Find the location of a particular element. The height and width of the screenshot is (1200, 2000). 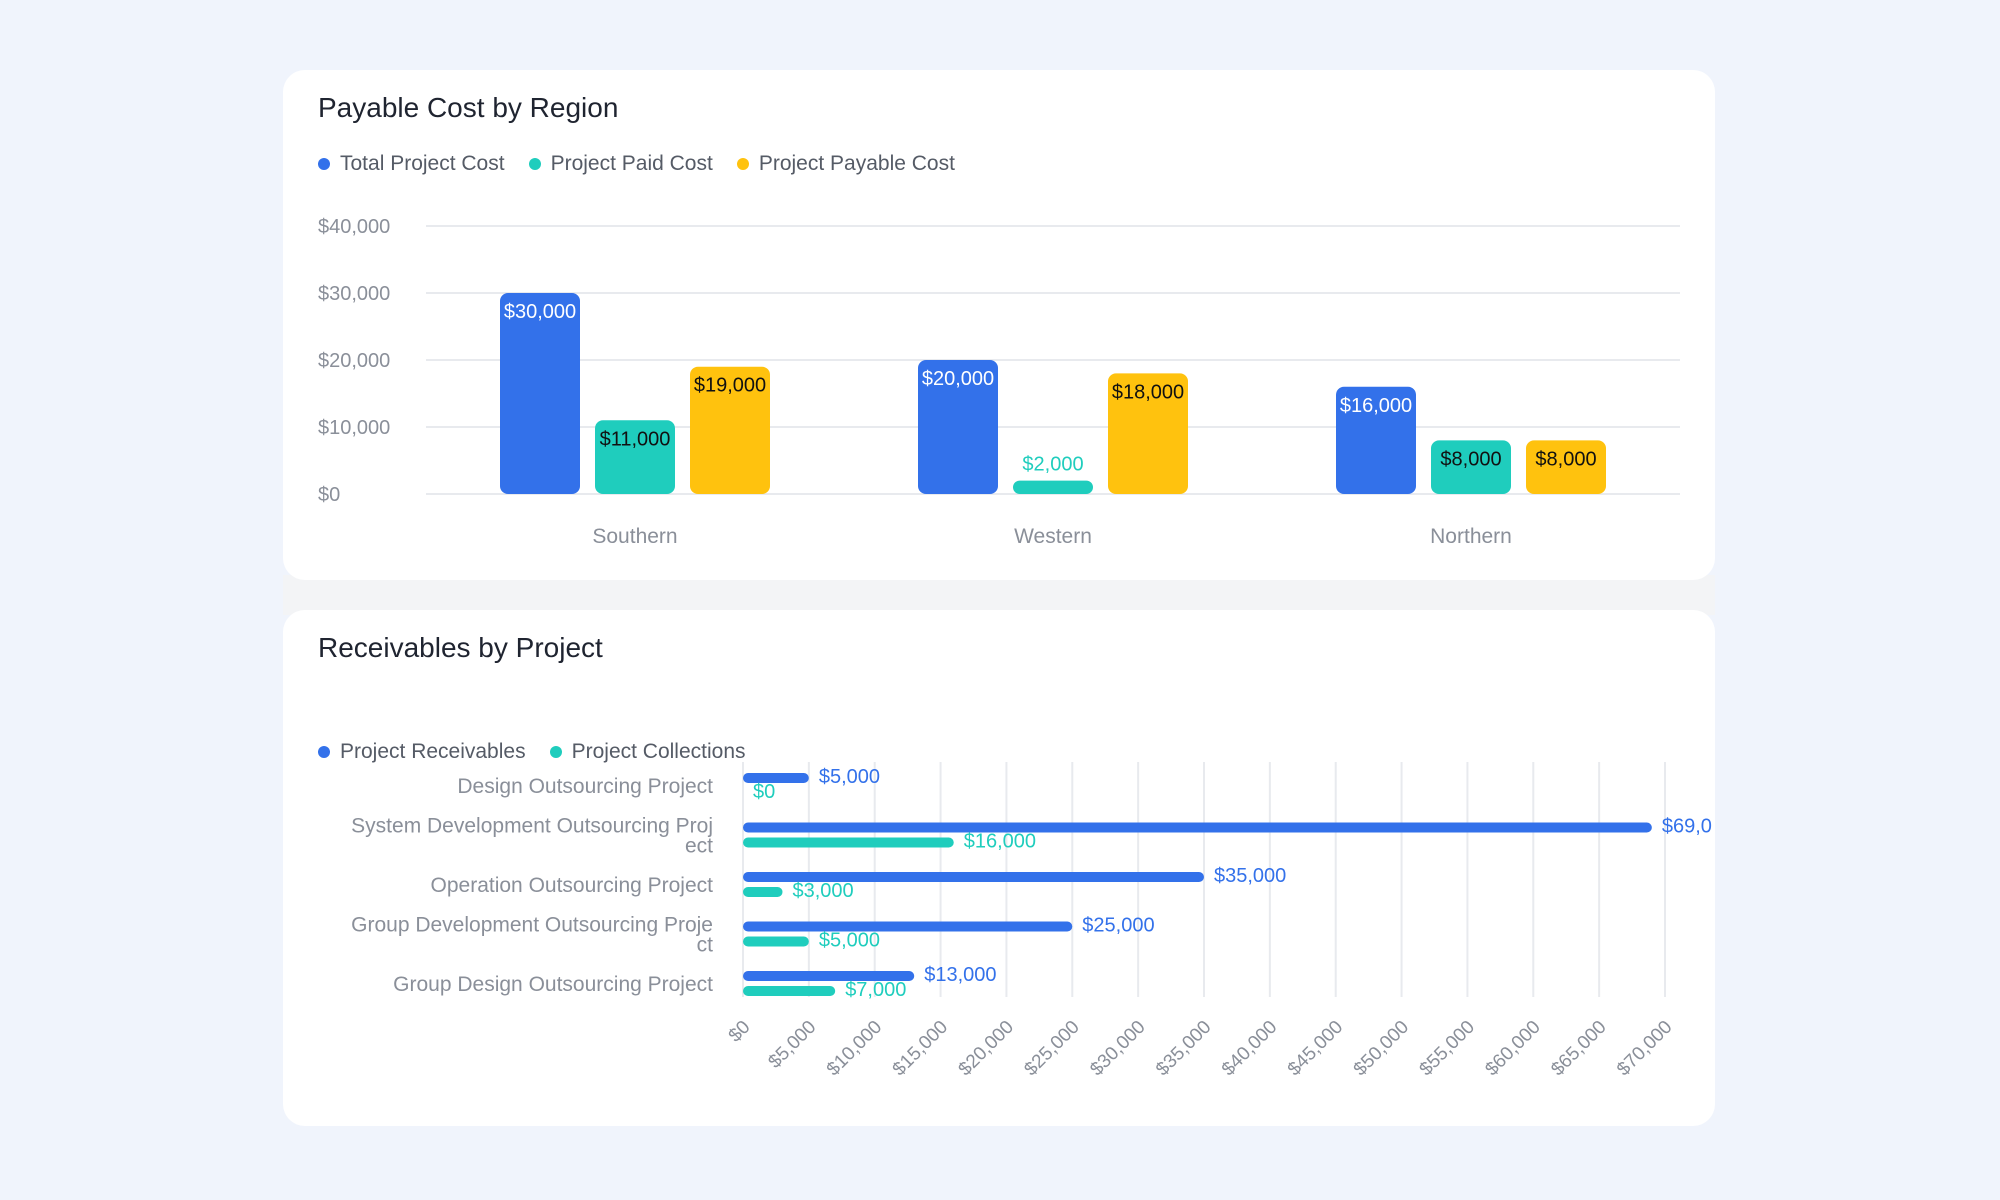

y-category-label: Operation Outsourcing Project is located at coordinates (572, 885).